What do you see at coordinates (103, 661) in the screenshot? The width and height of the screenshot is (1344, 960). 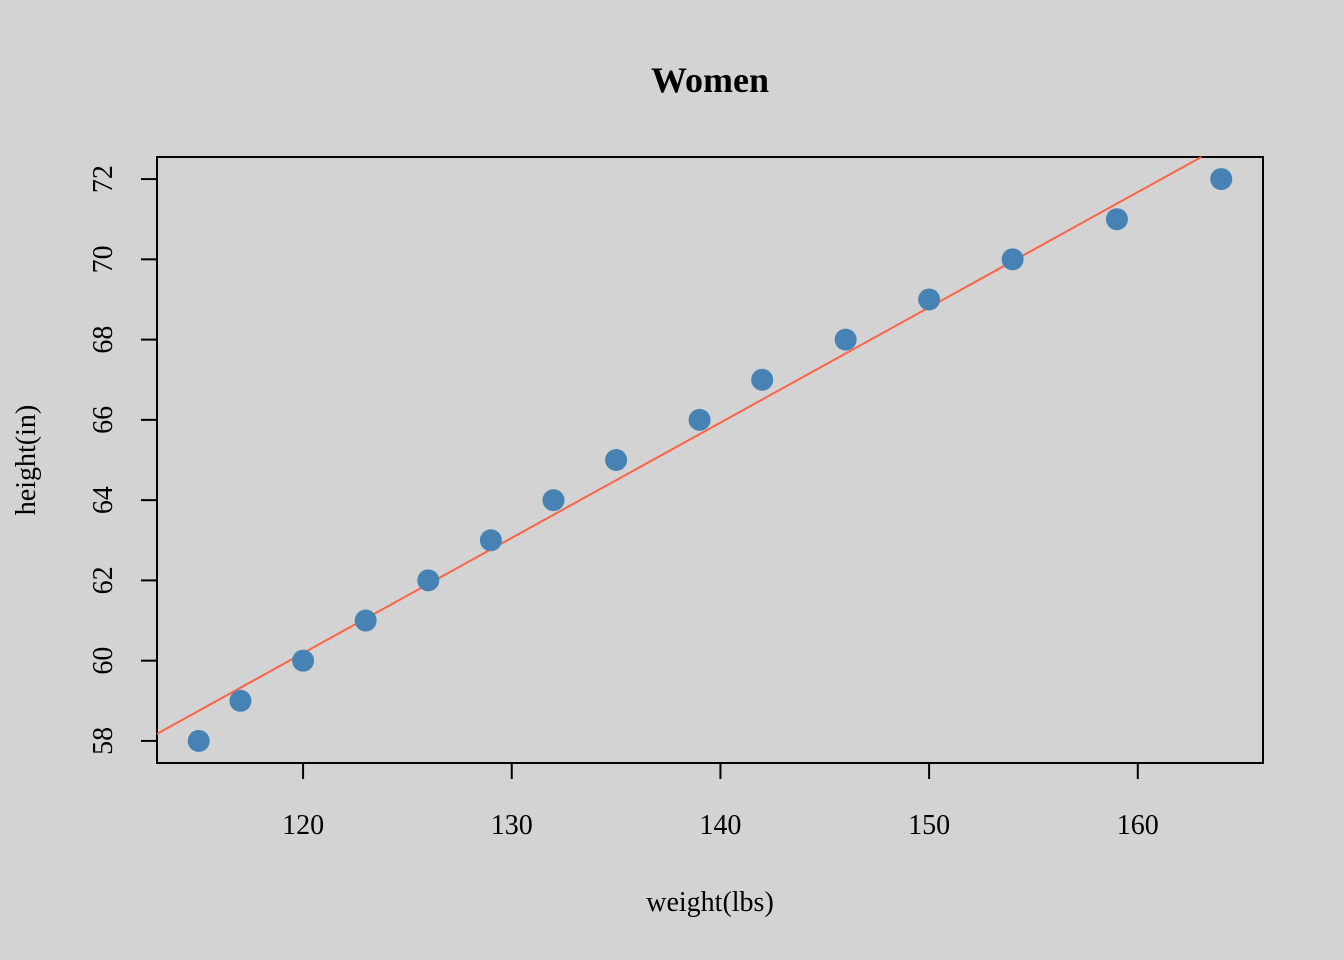 I see `y-tick-label: 60` at bounding box center [103, 661].